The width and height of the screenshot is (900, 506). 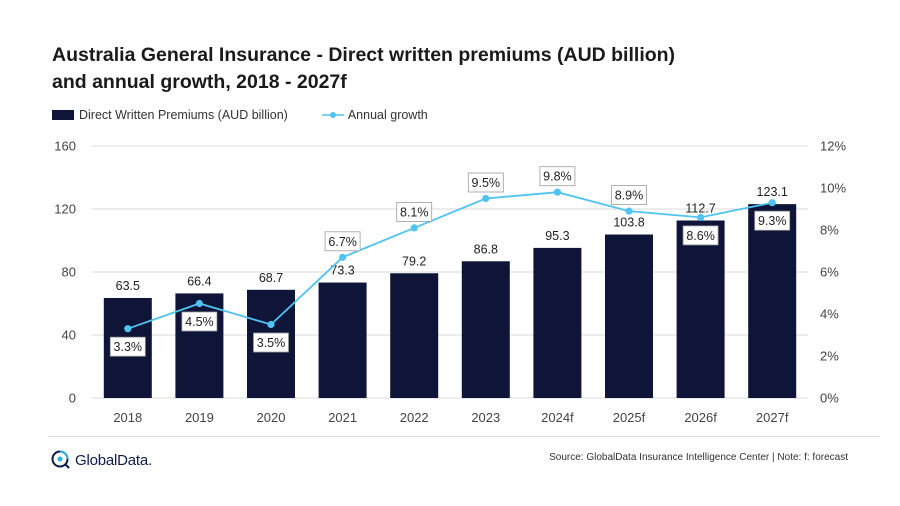 What do you see at coordinates (127, 417) in the screenshot?
I see `x-axis-tick-label: 2018` at bounding box center [127, 417].